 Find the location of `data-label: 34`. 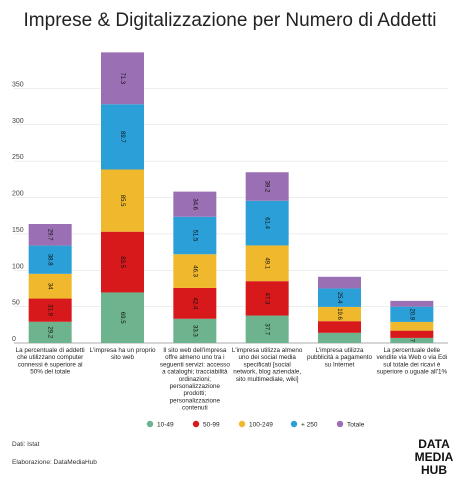

data-label: 34 is located at coordinates (50, 286).